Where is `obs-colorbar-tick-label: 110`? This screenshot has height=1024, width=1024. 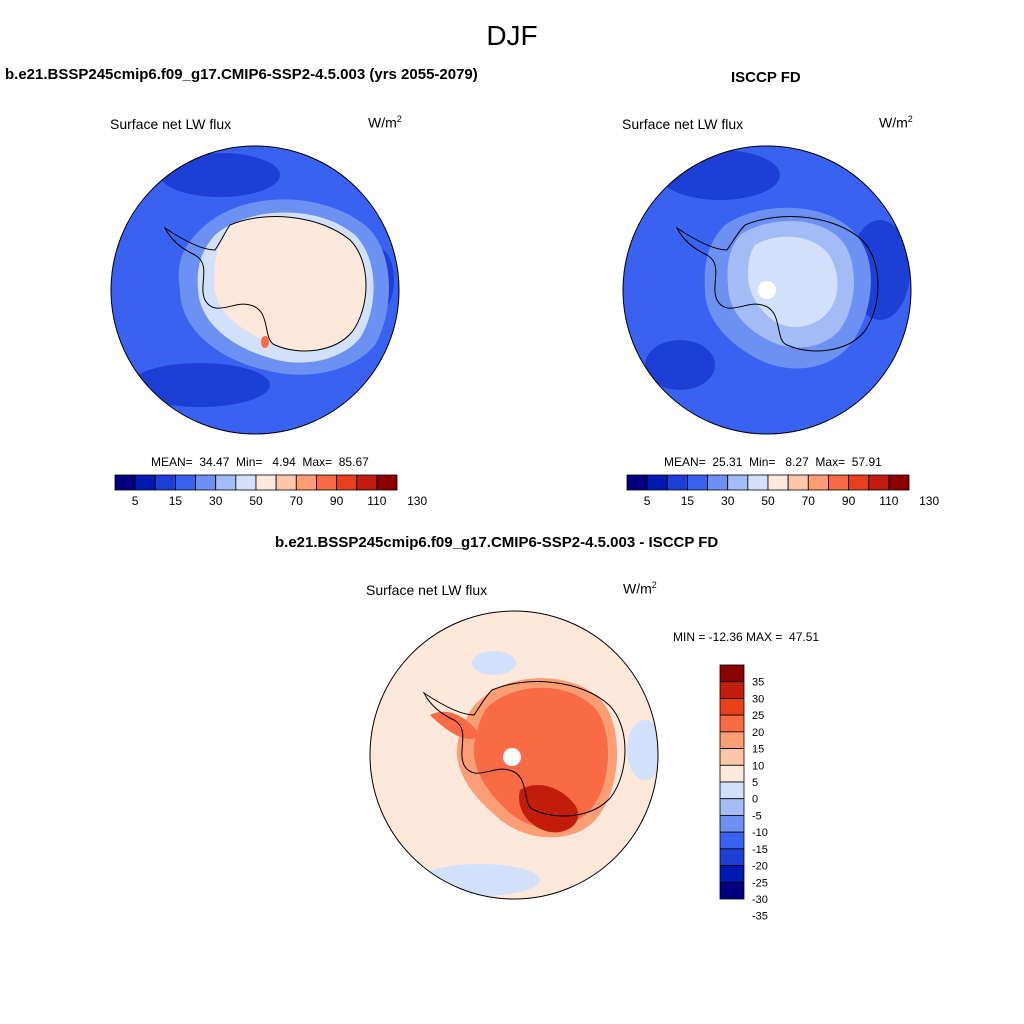 obs-colorbar-tick-label: 110 is located at coordinates (888, 501).